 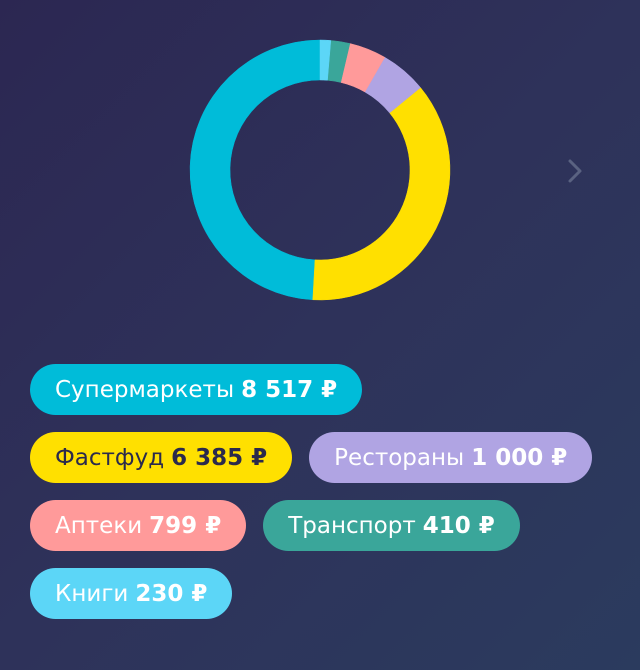 I want to click on legend-row: Фастфуд 6 385 ₽ Рестораны 1 000 ₽, so click(x=330, y=457).